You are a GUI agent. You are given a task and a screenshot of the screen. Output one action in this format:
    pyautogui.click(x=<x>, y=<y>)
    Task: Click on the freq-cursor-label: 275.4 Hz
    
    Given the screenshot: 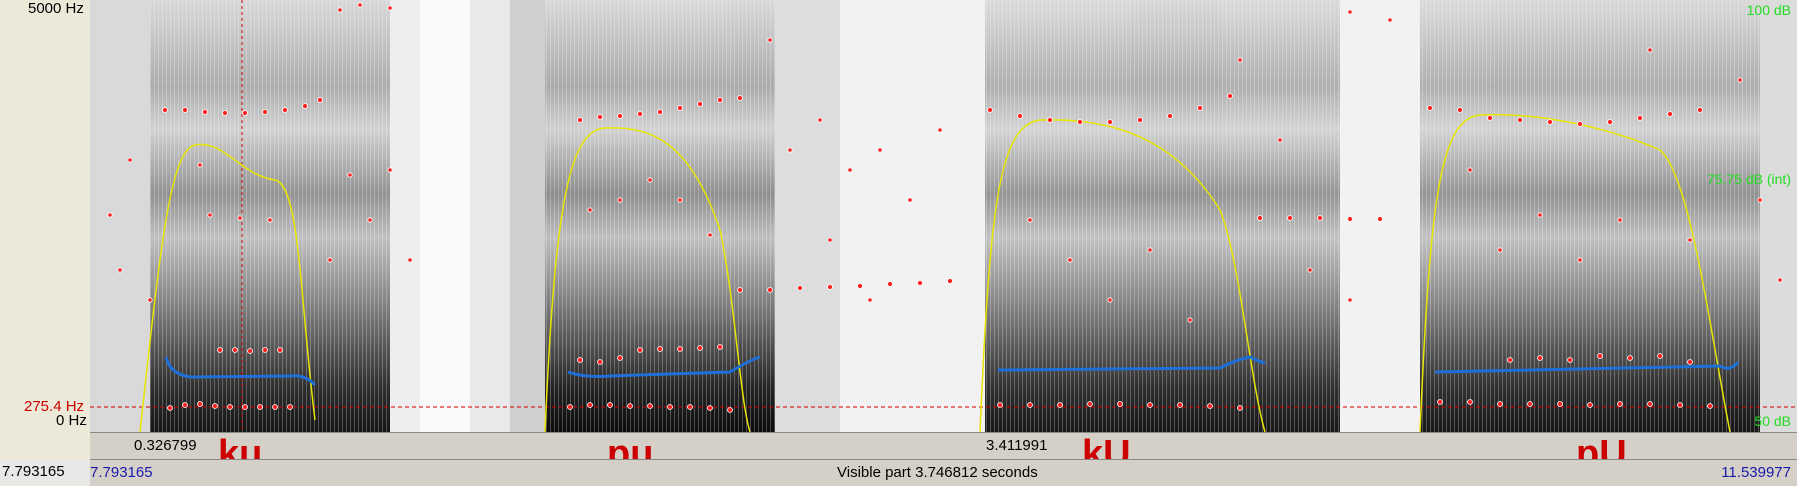 What is the action you would take?
    pyautogui.click(x=54, y=406)
    